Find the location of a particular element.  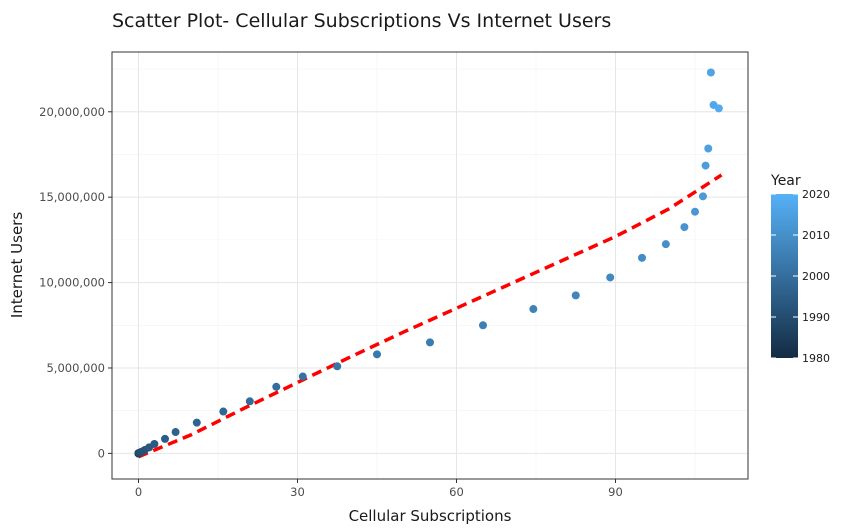

legend-title: Year is located at coordinates (785, 181).